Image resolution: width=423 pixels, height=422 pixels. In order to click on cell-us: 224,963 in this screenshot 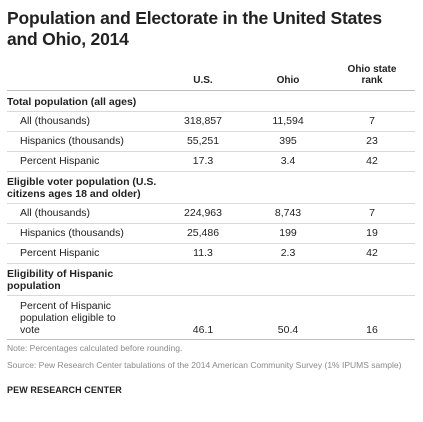, I will do `click(203, 213)`.